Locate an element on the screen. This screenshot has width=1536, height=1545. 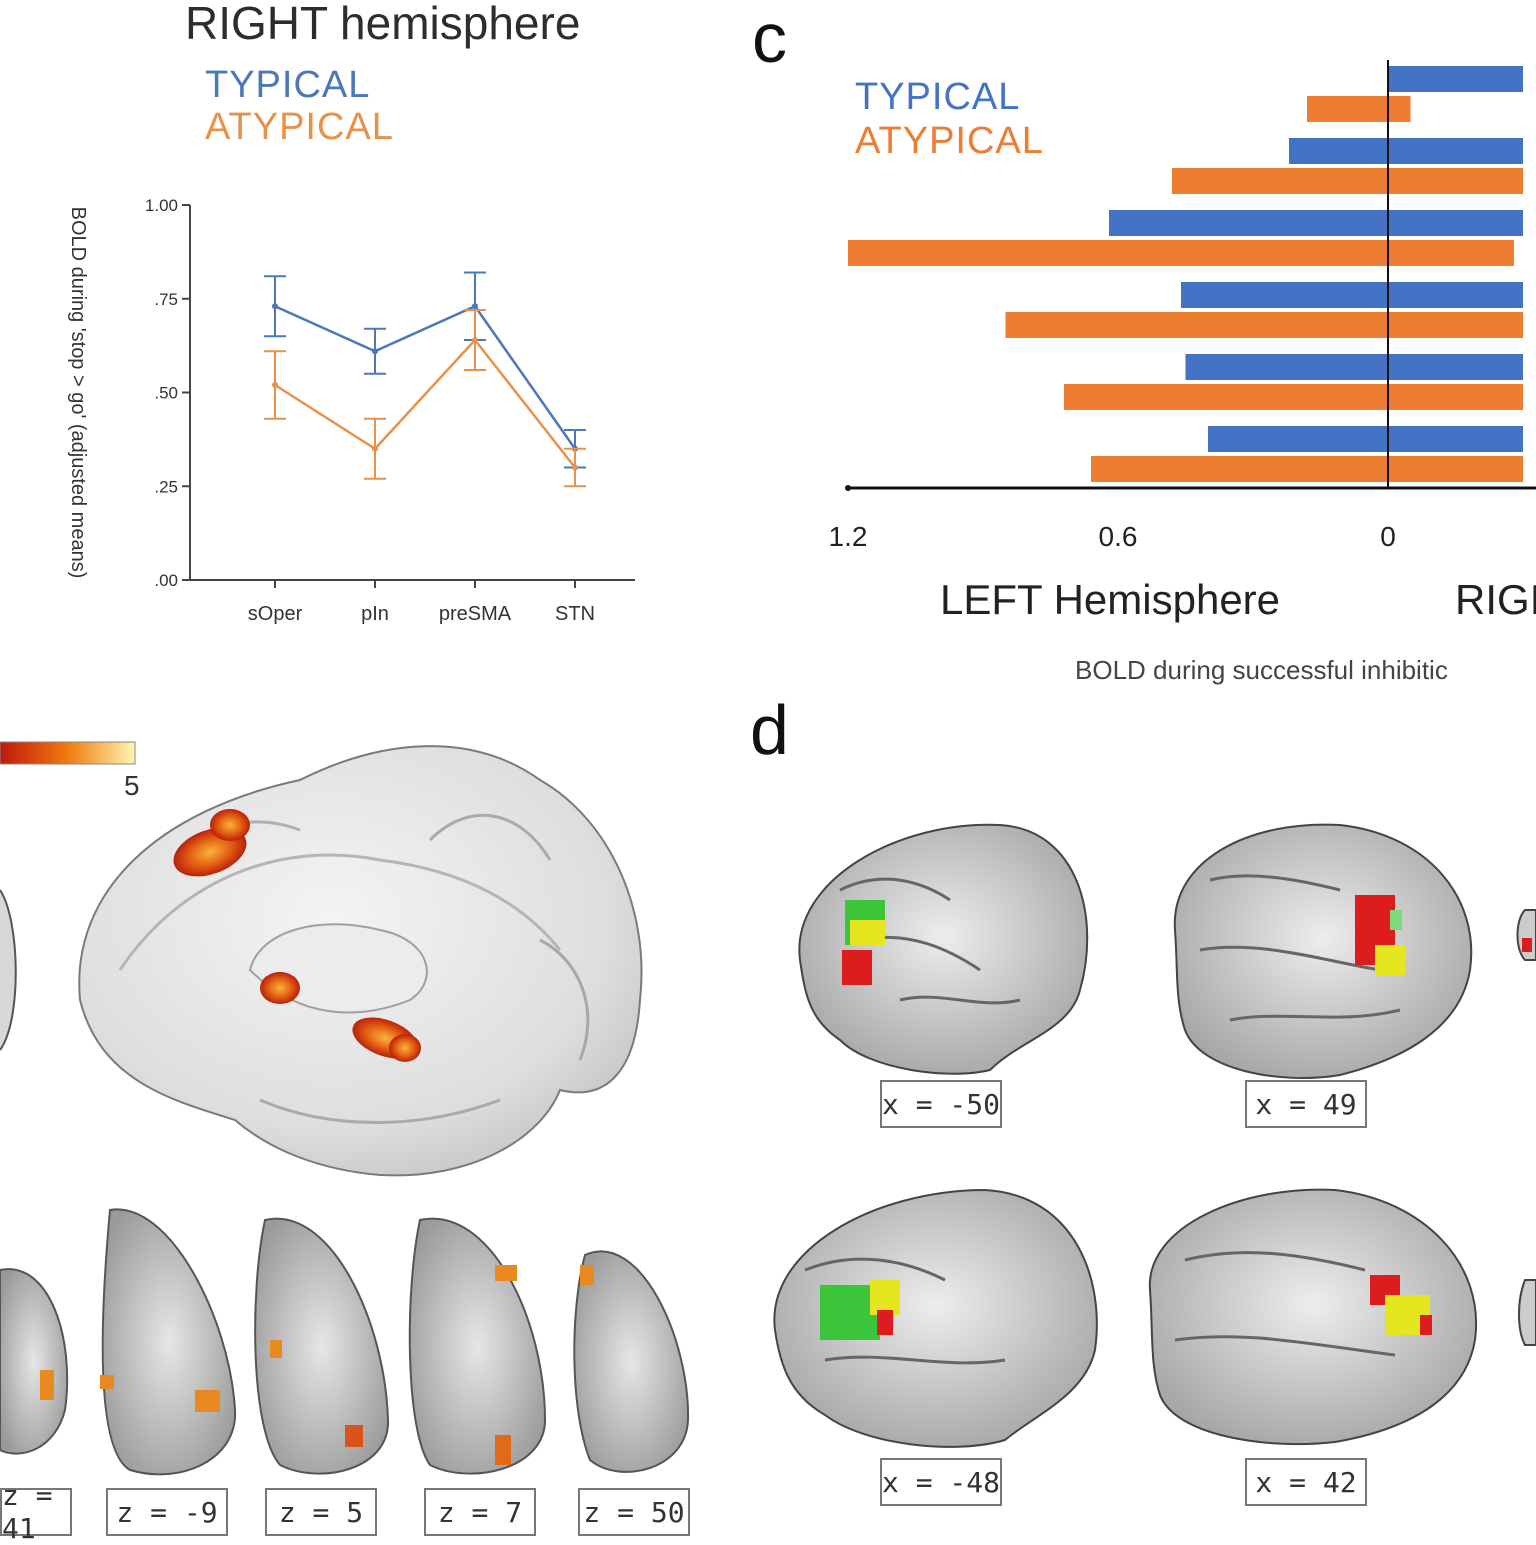
axis-end is located at coordinates (848, 488).